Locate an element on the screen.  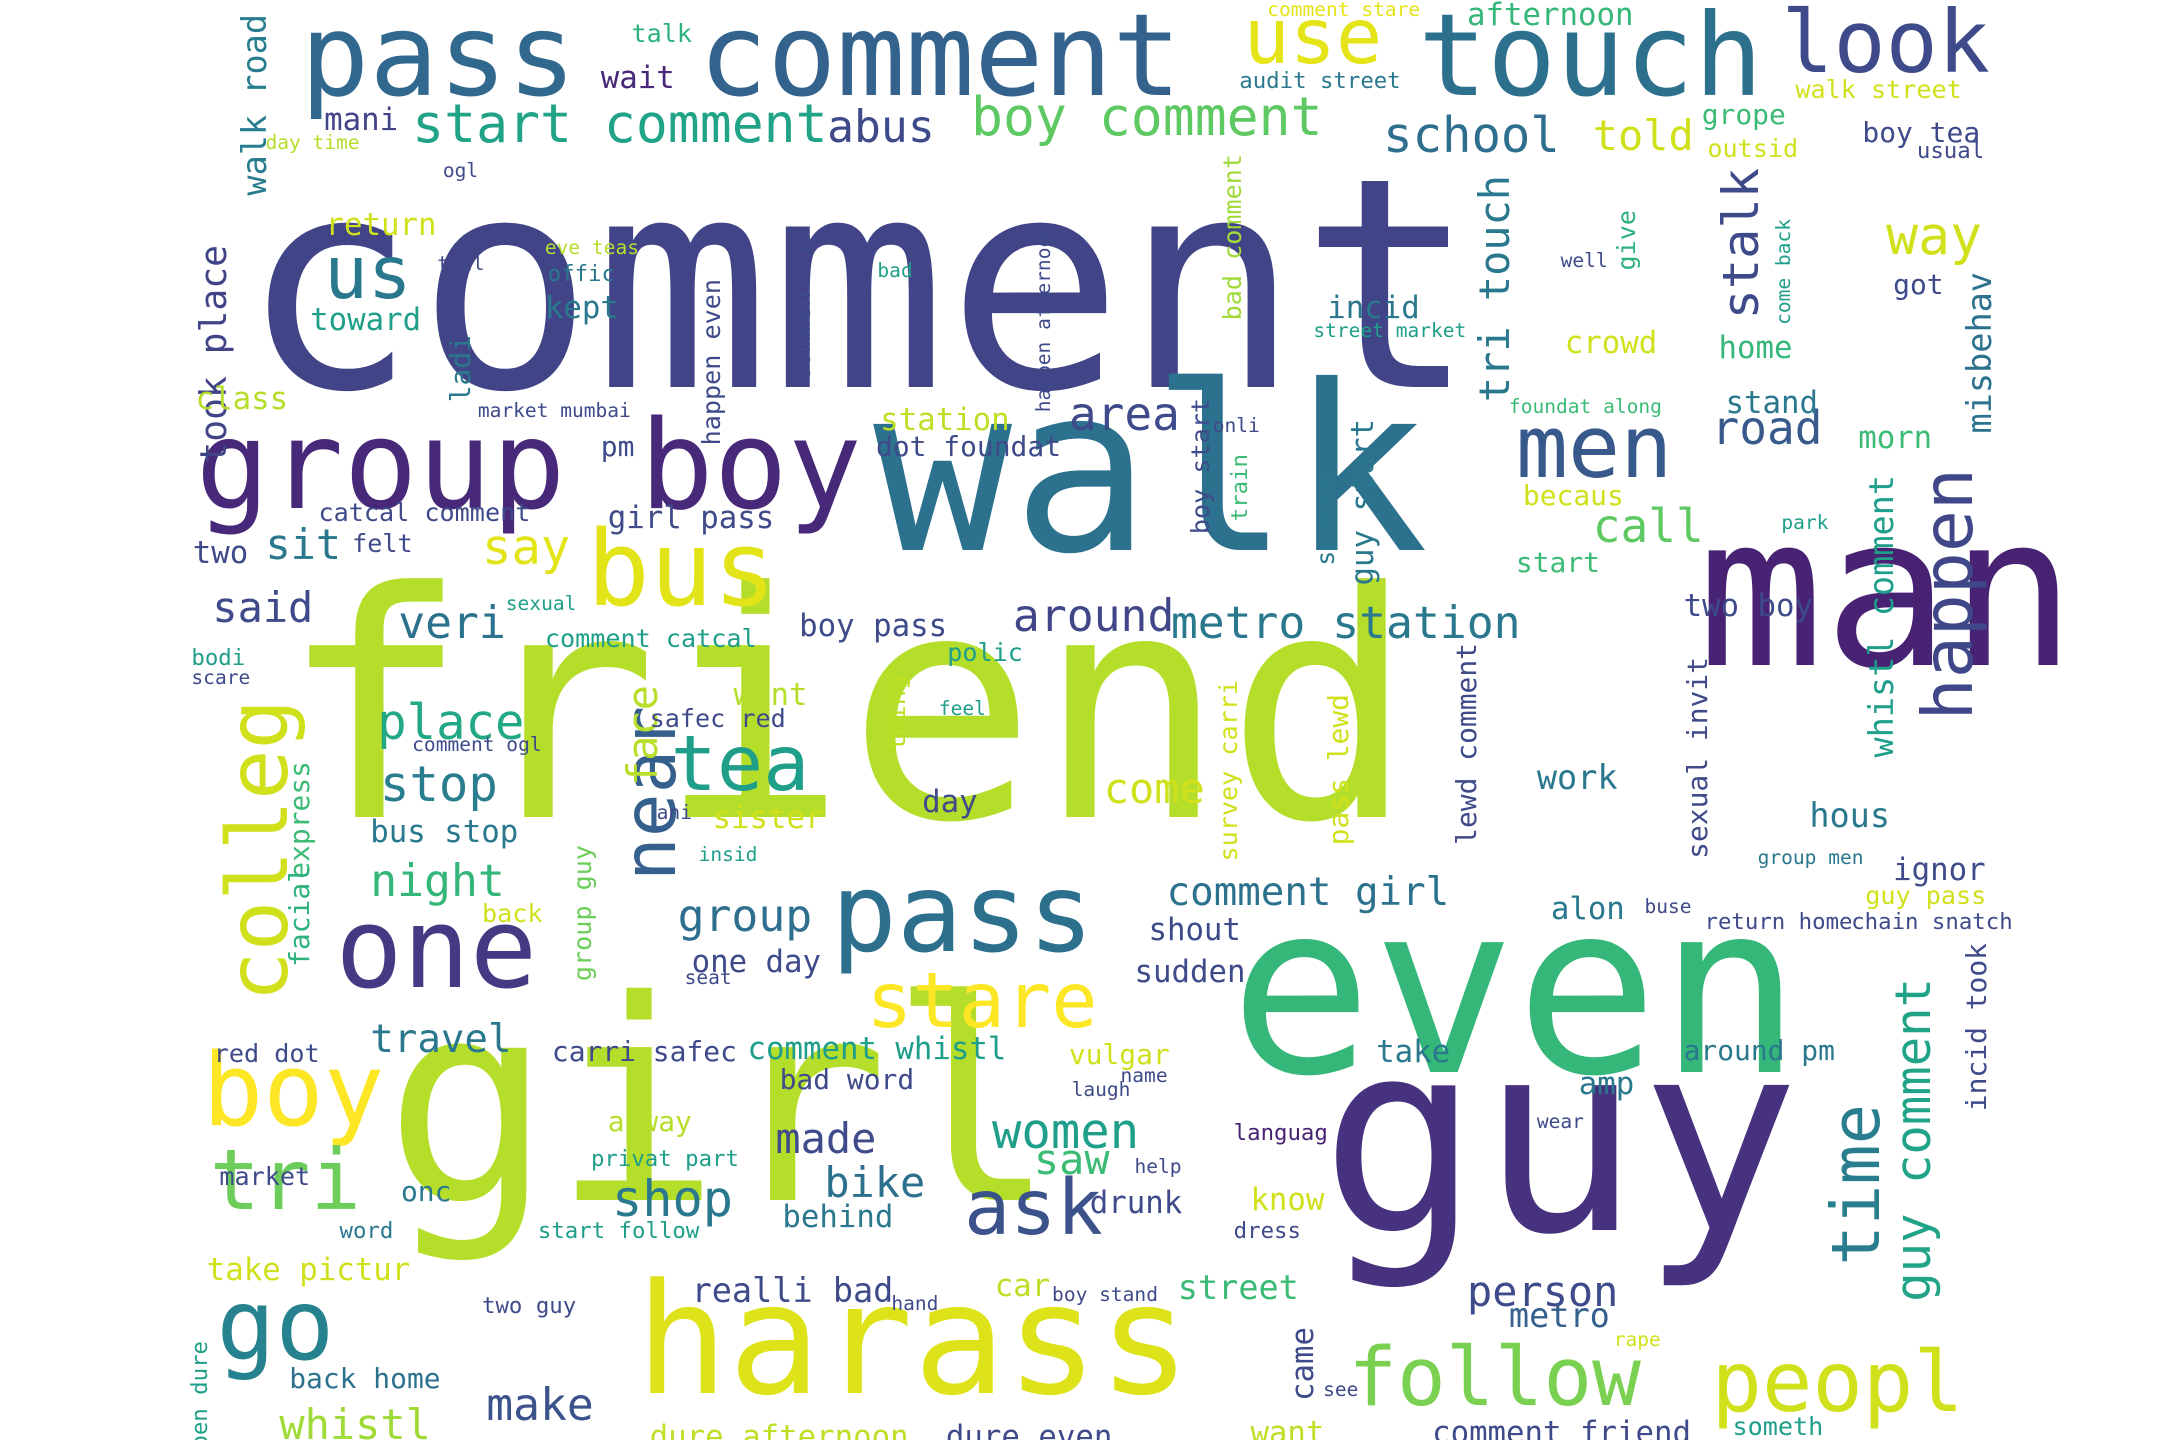
cloud-word: market mumbai is located at coordinates (554, 410).